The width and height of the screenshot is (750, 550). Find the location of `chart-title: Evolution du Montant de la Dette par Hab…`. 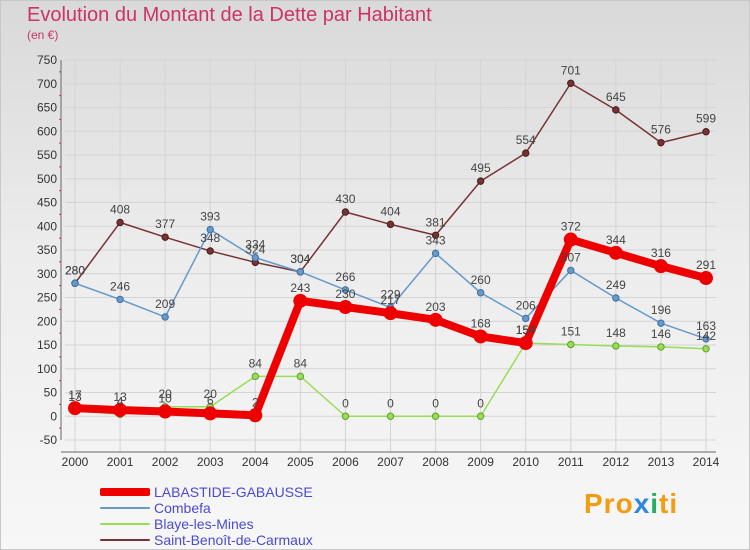

chart-title: Evolution du Montant de la Dette par Hab… is located at coordinates (229, 15).